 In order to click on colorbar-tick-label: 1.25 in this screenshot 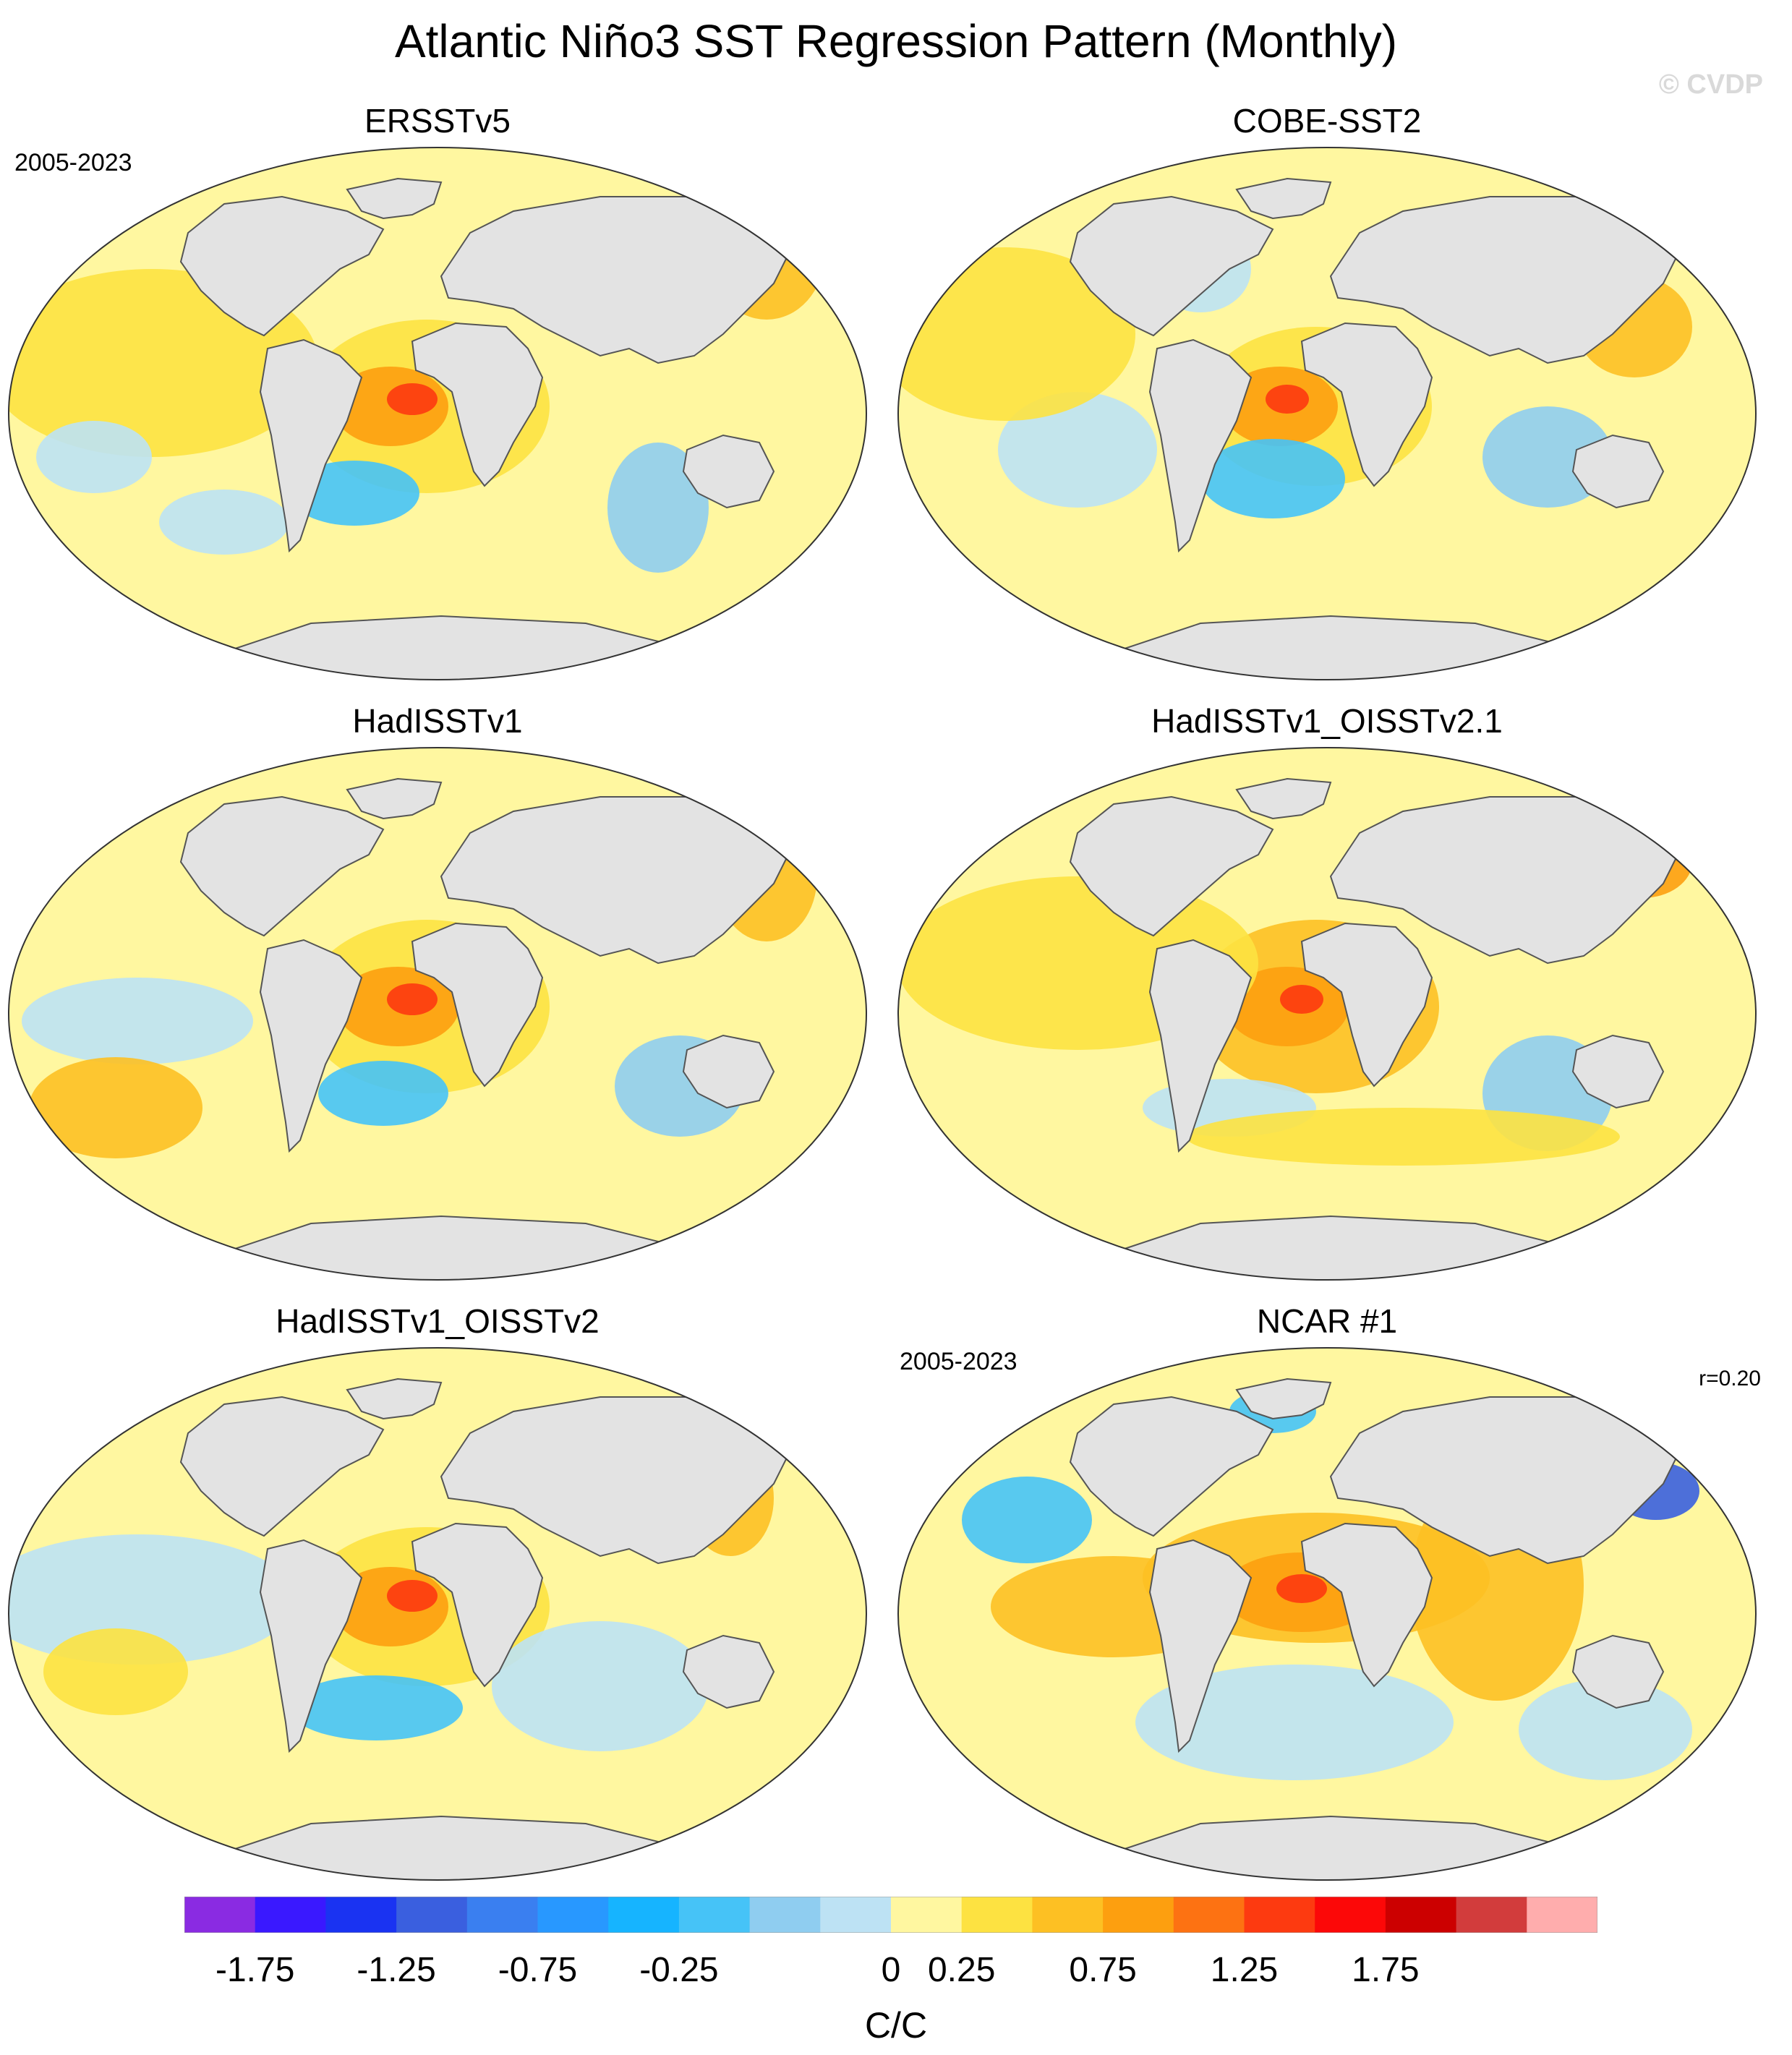, I will do `click(1244, 1970)`.